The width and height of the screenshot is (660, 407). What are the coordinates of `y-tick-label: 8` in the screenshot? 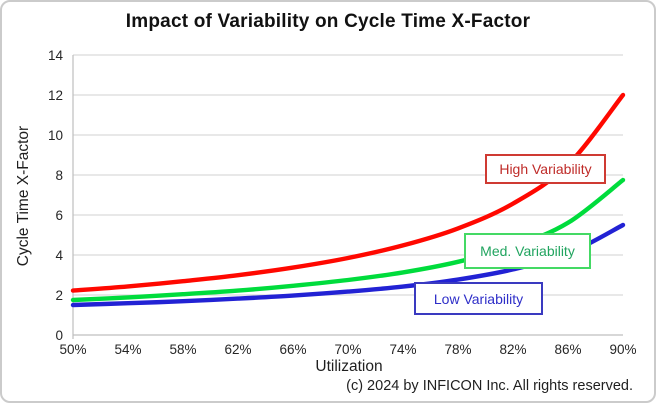 It's located at (59, 175).